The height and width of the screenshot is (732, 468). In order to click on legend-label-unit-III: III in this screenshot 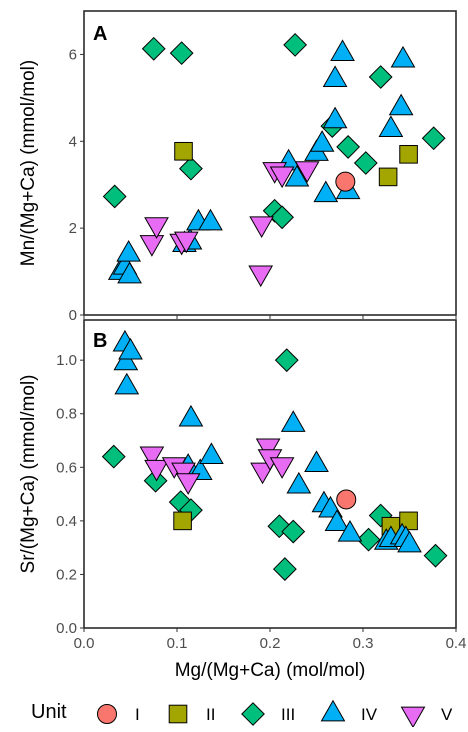, I will do `click(288, 714)`.